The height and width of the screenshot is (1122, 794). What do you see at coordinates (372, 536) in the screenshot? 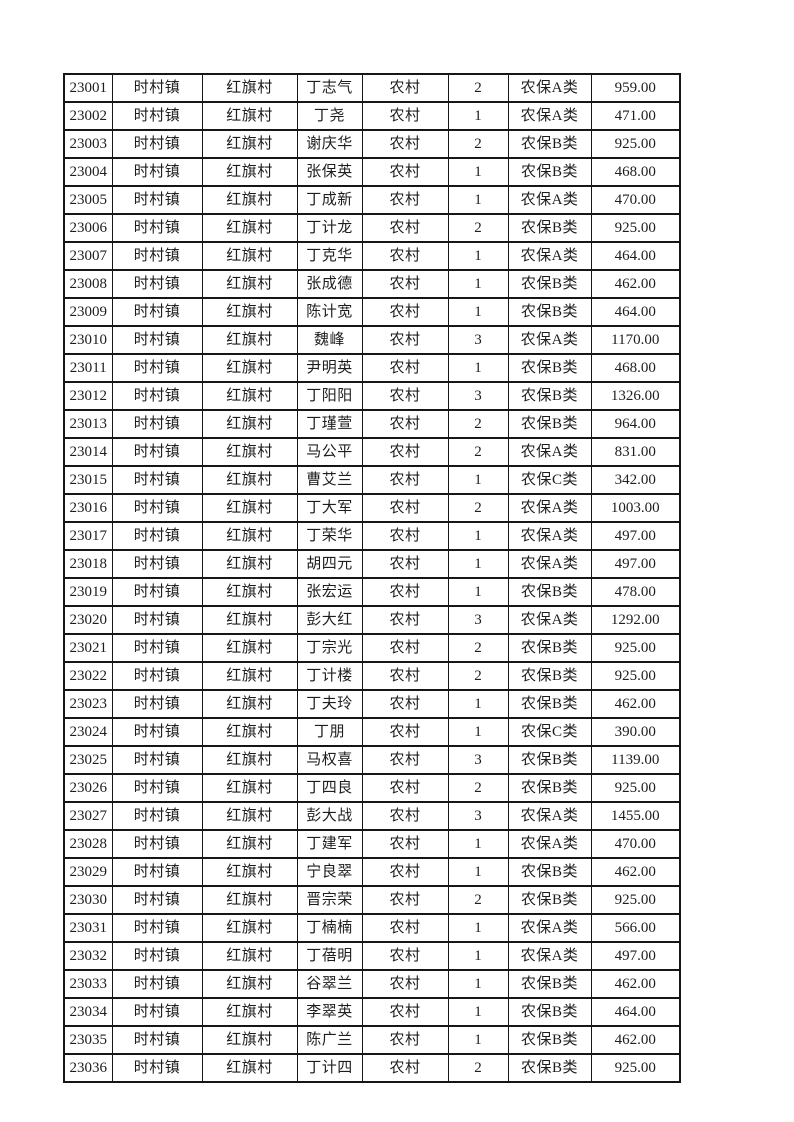
I see `table-row: 23017 时村镇 红旗村 丁荣华 农村 1 农保A类 497.00` at bounding box center [372, 536].